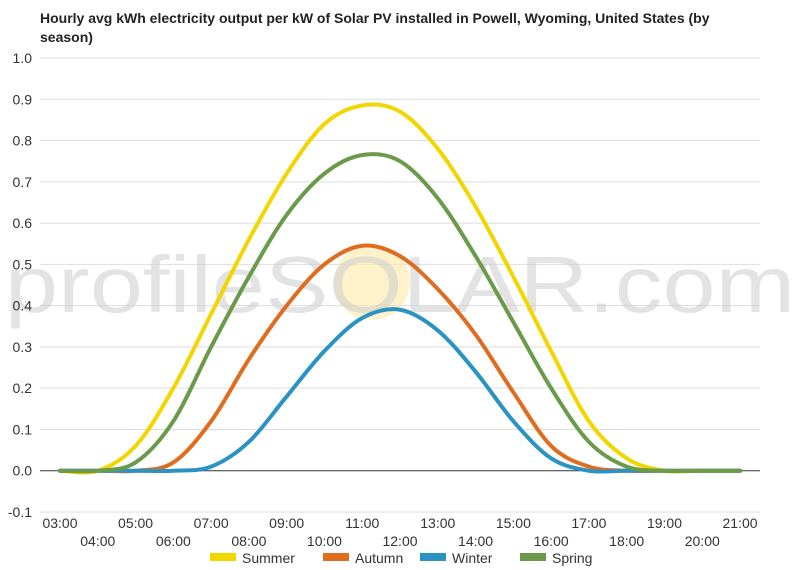  What do you see at coordinates (135, 523) in the screenshot?
I see `x-tick-label: 05:00` at bounding box center [135, 523].